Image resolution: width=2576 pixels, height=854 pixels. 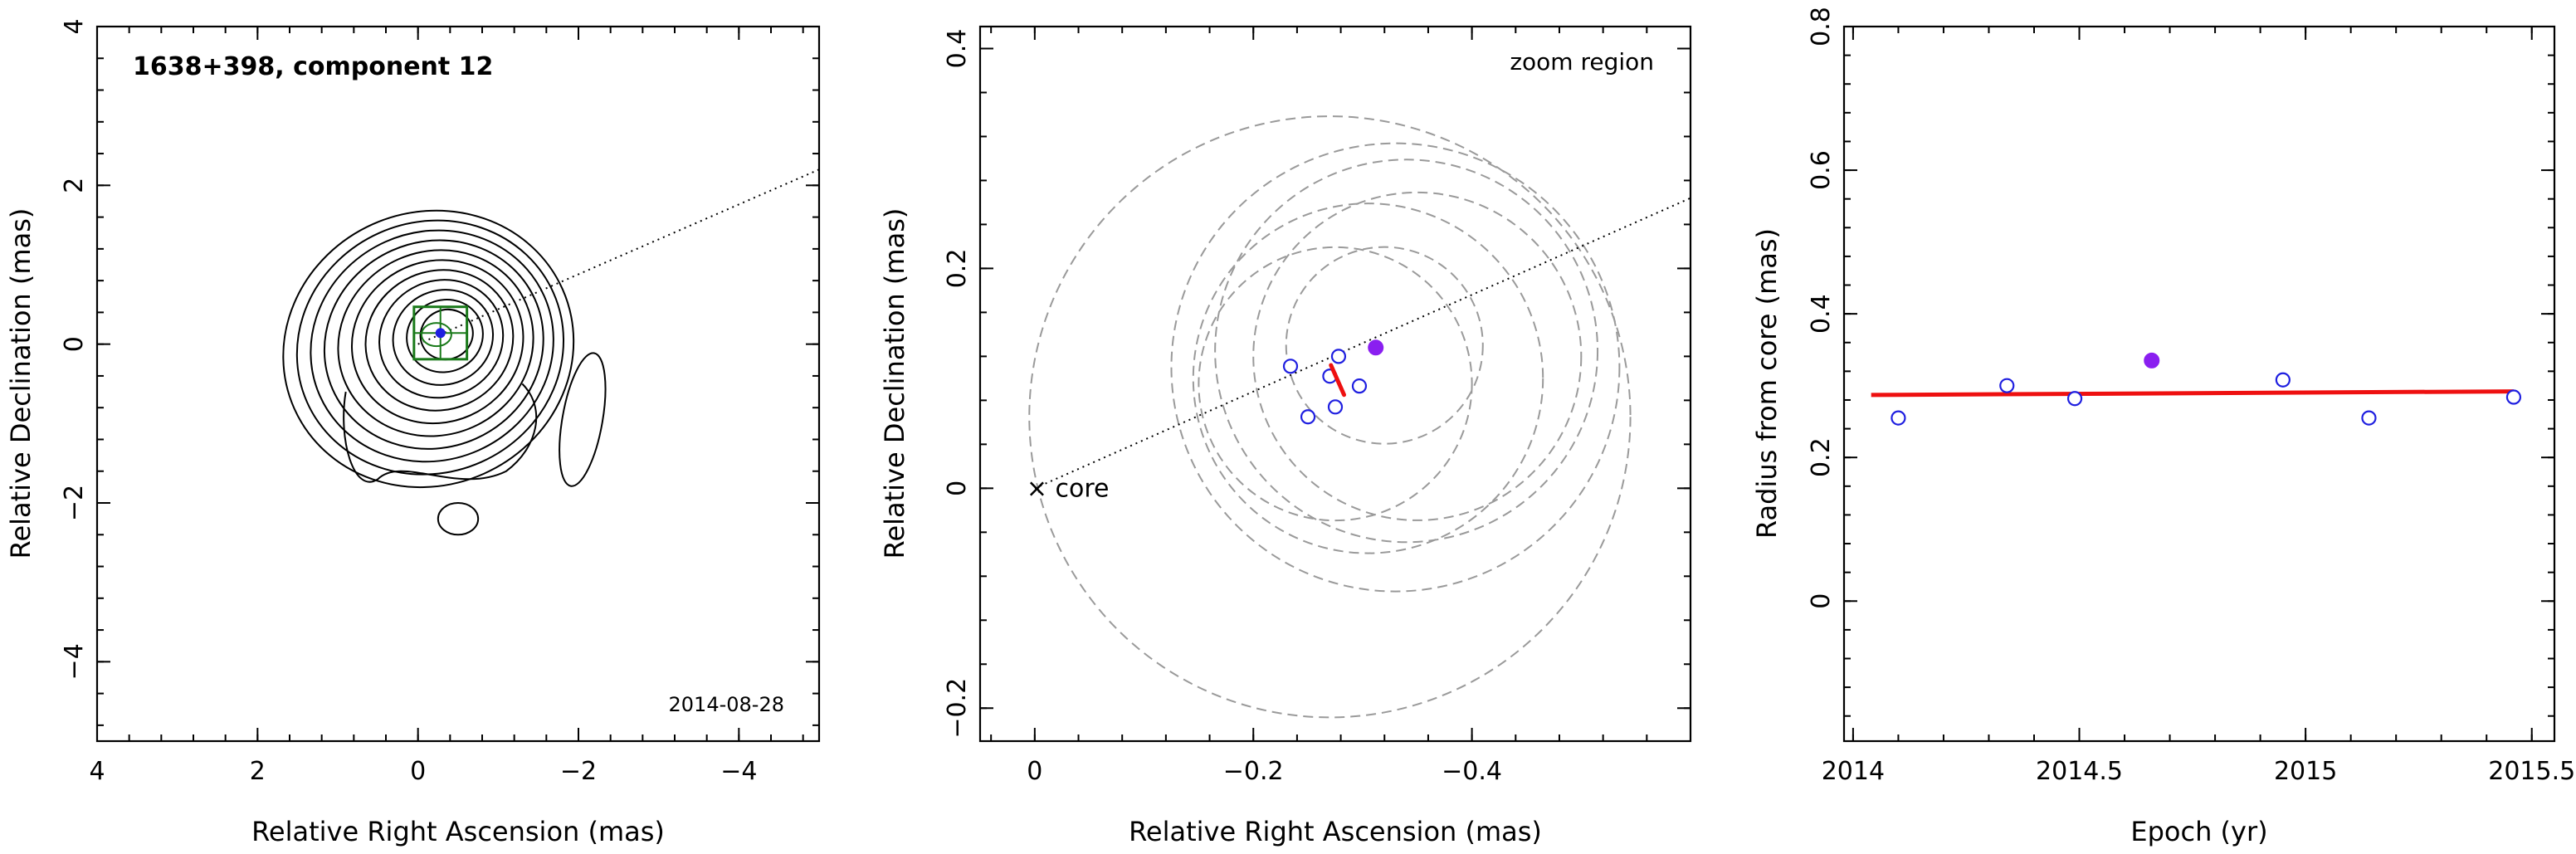 I want to click on contour-outer-extension, so click(x=441, y=433).